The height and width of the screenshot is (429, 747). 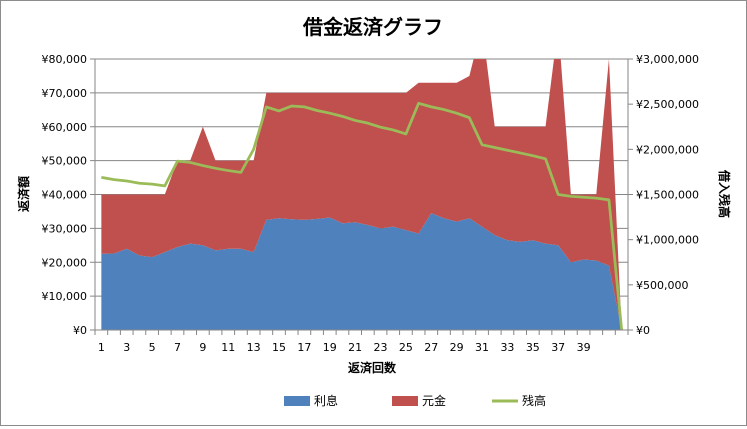 What do you see at coordinates (23, 194) in the screenshot?
I see `y-axis-title: 返済額` at bounding box center [23, 194].